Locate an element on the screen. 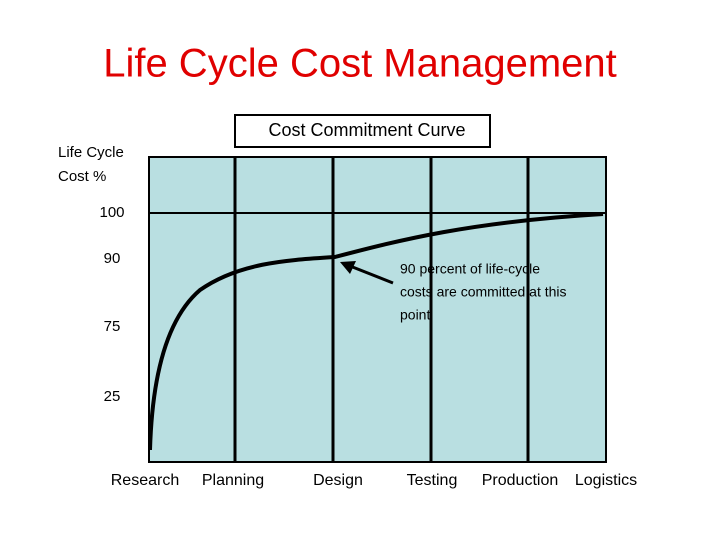 The width and height of the screenshot is (720, 545). y-tick-label: 75 is located at coordinates (112, 326).